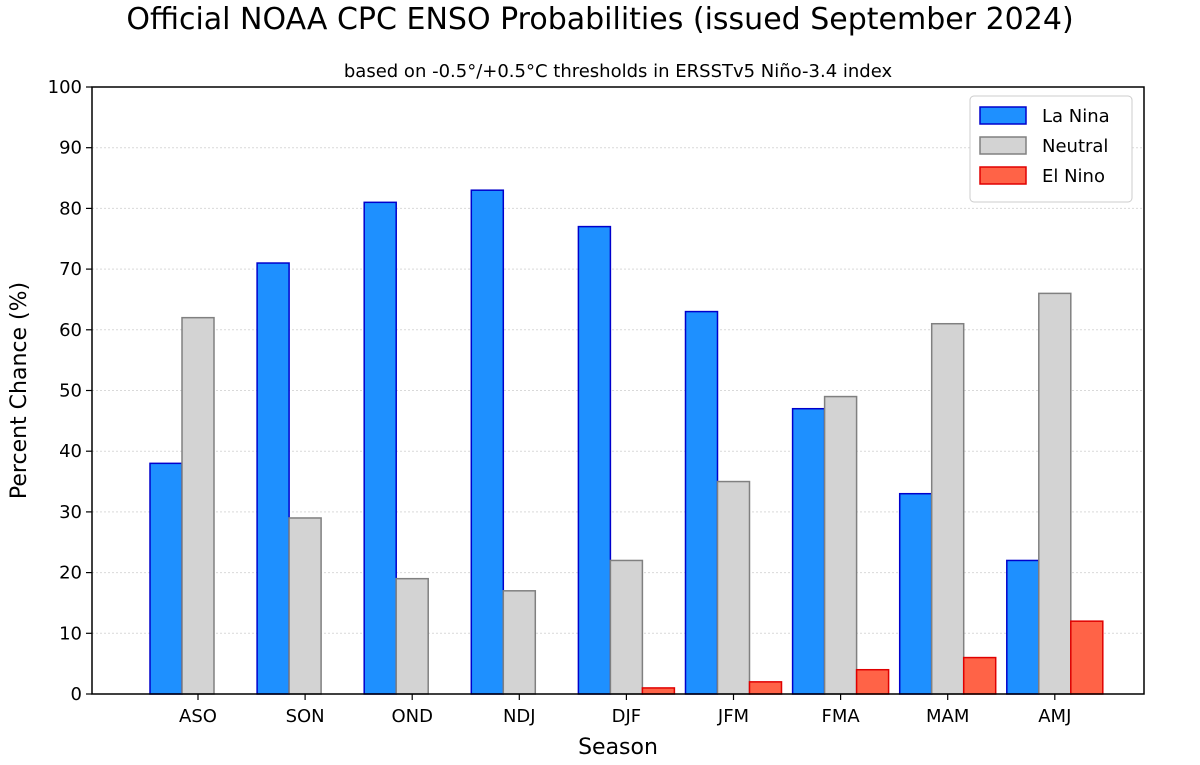 Image resolution: width=1200 pixels, height=765 pixels. Describe the element at coordinates (305, 606) in the screenshot. I see `bar-neutral-son` at that location.